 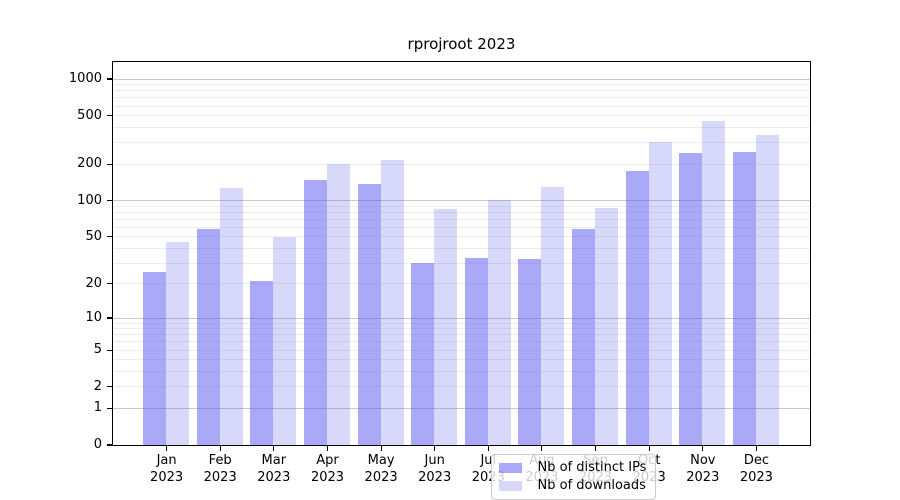 What do you see at coordinates (606, 326) in the screenshot?
I see `bar-sep-downloads` at bounding box center [606, 326].